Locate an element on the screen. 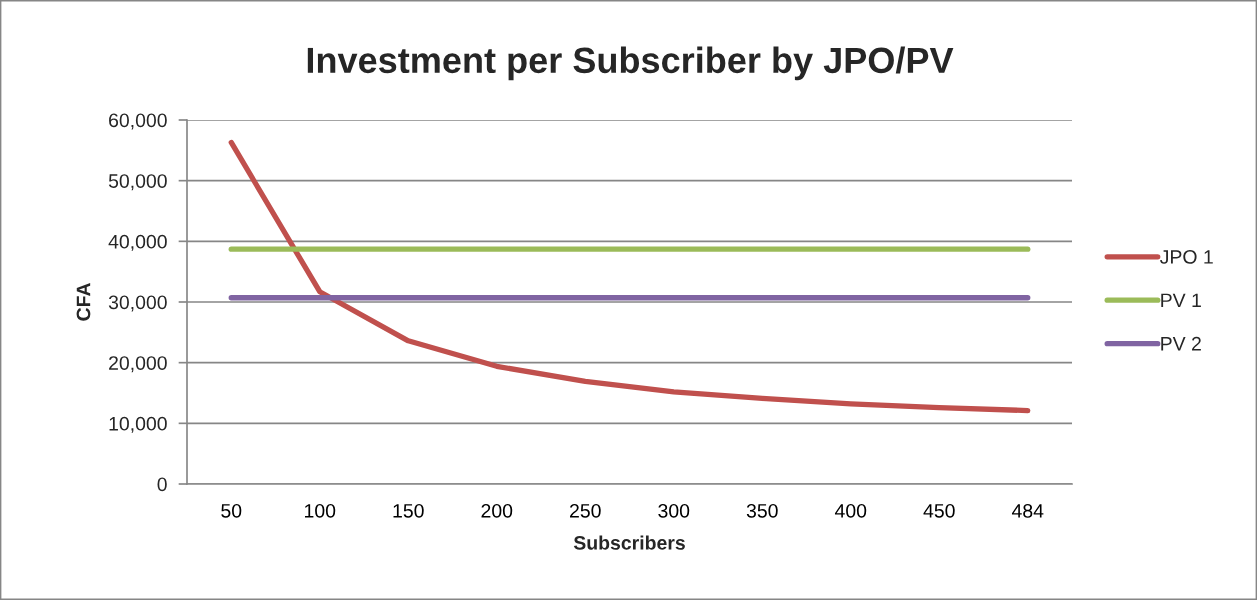  x-tick-label: 250 is located at coordinates (585, 510).